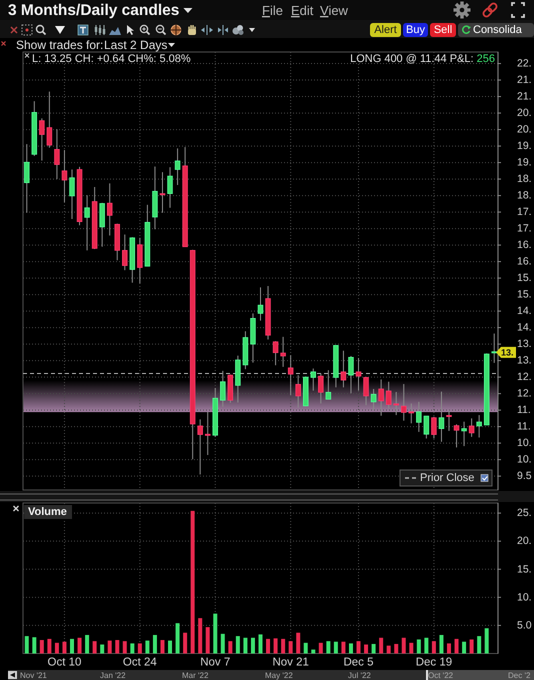  What do you see at coordinates (441, 675) in the screenshot?
I see `text: Oct '22` at bounding box center [441, 675].